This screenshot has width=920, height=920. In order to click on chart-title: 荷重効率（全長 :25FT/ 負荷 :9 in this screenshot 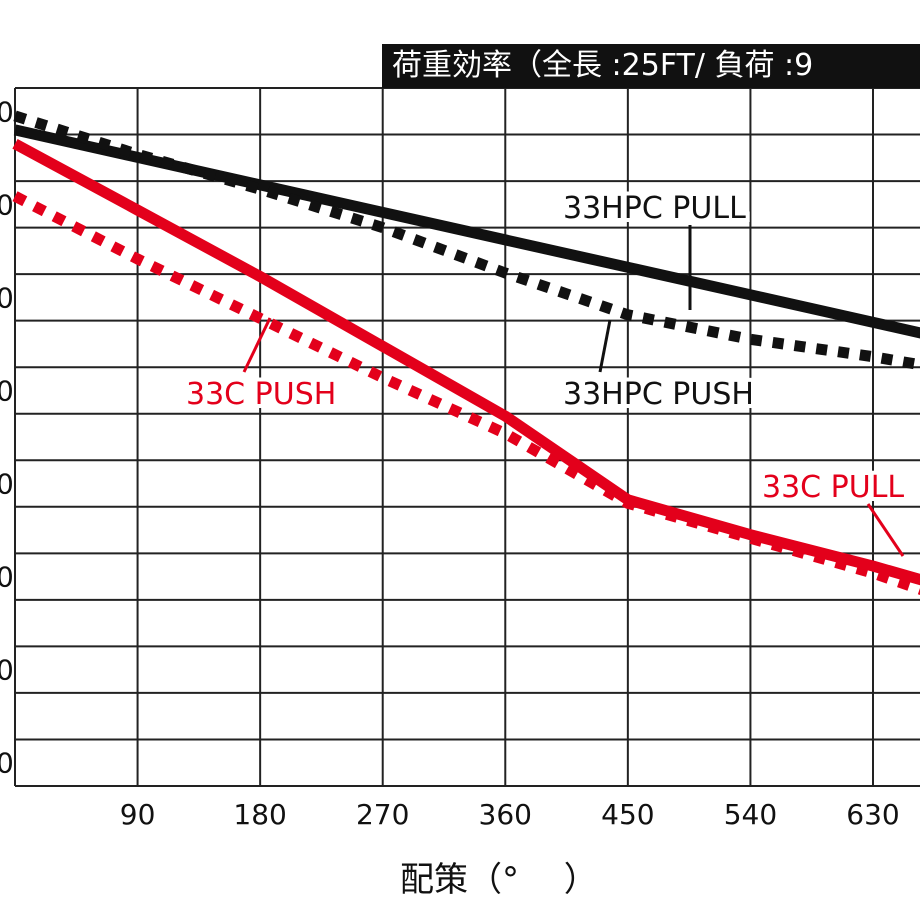, I will do `click(651, 66)`.